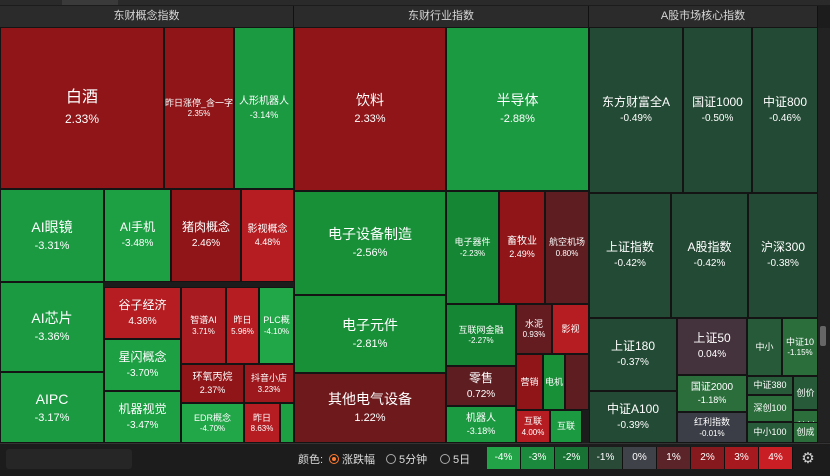  What do you see at coordinates (264, 102) in the screenshot?
I see `tile-name: 人形机器人` at bounding box center [264, 102].